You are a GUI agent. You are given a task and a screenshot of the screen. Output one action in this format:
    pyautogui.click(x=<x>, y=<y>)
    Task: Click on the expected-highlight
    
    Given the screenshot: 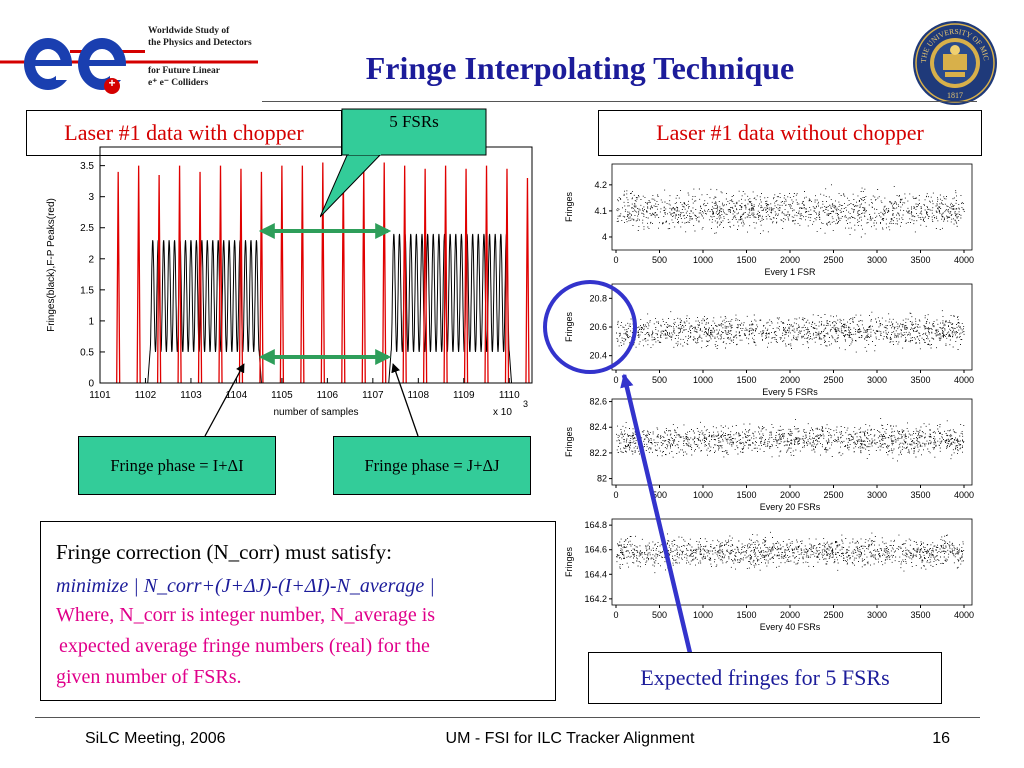 What is the action you would take?
    pyautogui.click(x=618, y=467)
    